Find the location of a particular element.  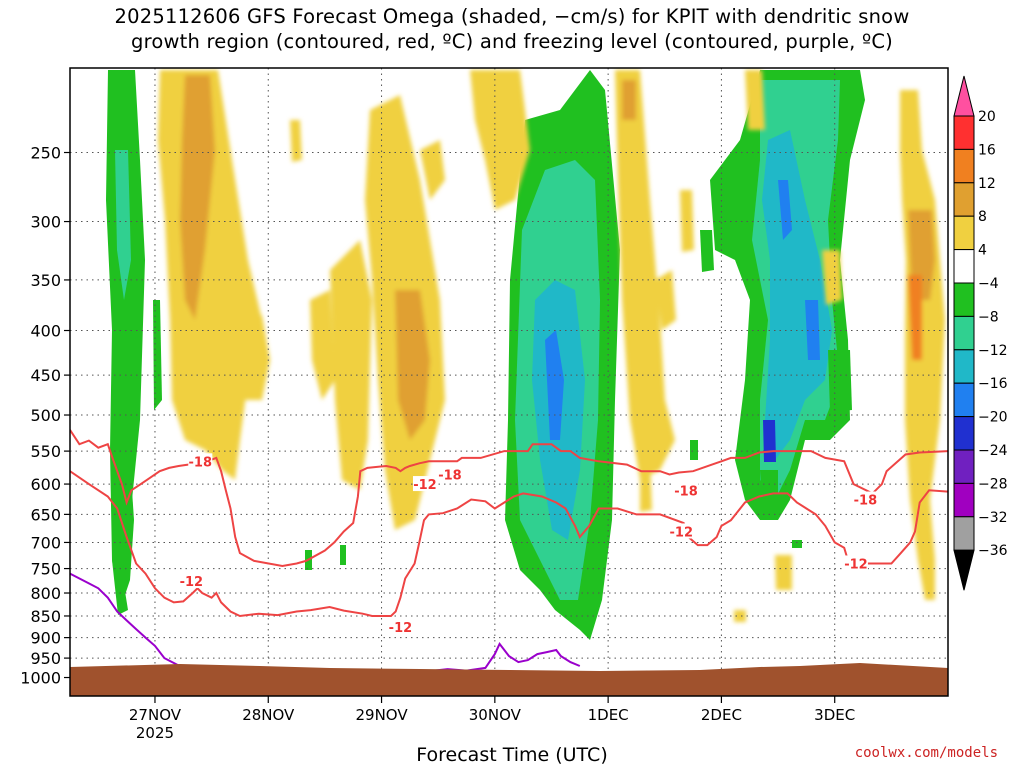

colorbar-bottom-arrow is located at coordinates (964, 570).